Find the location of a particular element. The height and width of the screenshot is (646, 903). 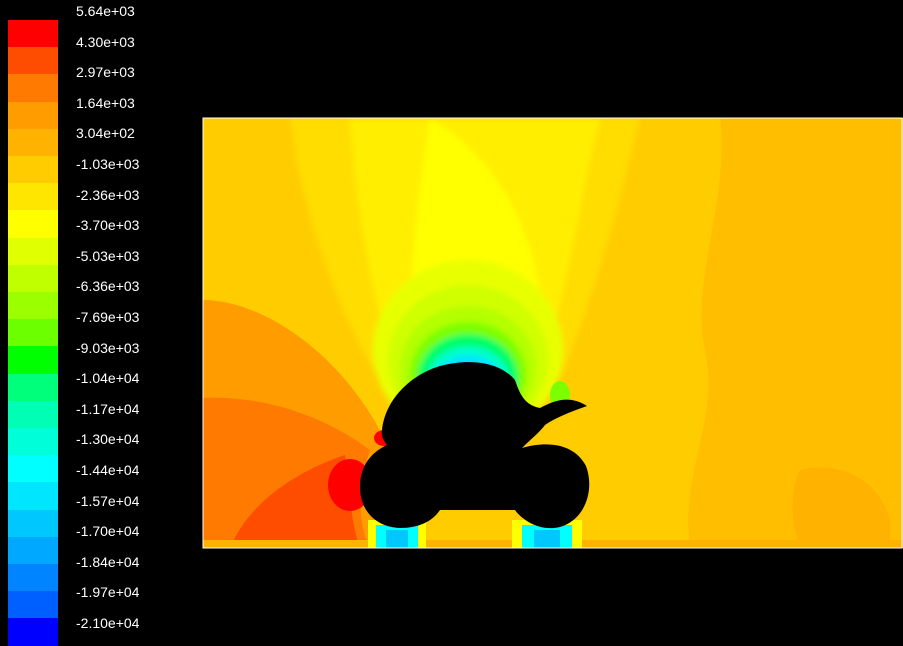

colorbar-label: -1.17e+04 is located at coordinates (108, 408).